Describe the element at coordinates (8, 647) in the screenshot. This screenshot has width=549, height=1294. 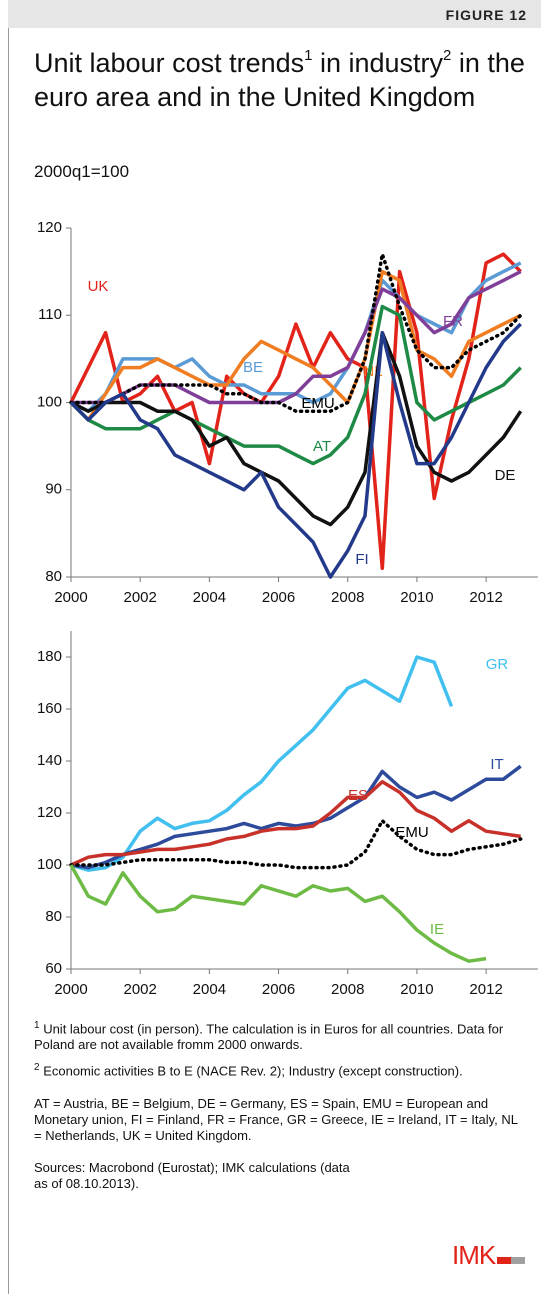
I see `border` at that location.